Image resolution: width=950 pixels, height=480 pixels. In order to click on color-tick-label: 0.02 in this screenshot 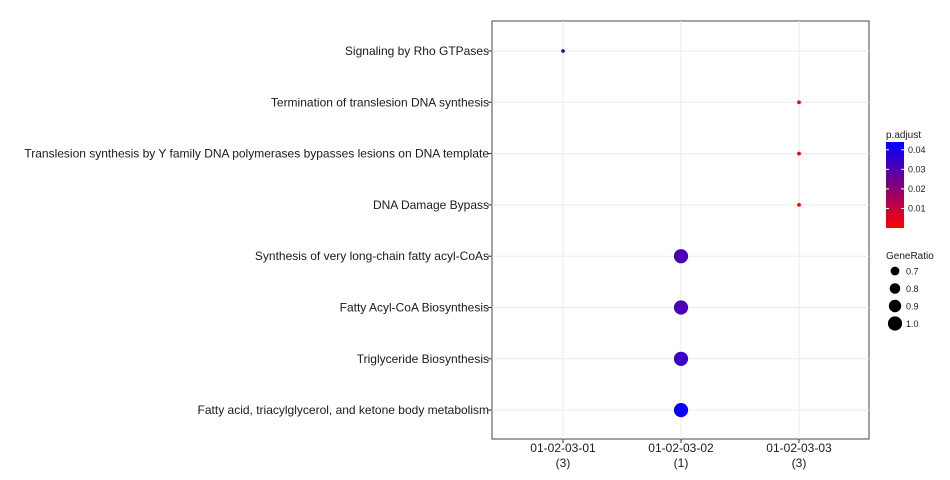, I will do `click(917, 189)`.